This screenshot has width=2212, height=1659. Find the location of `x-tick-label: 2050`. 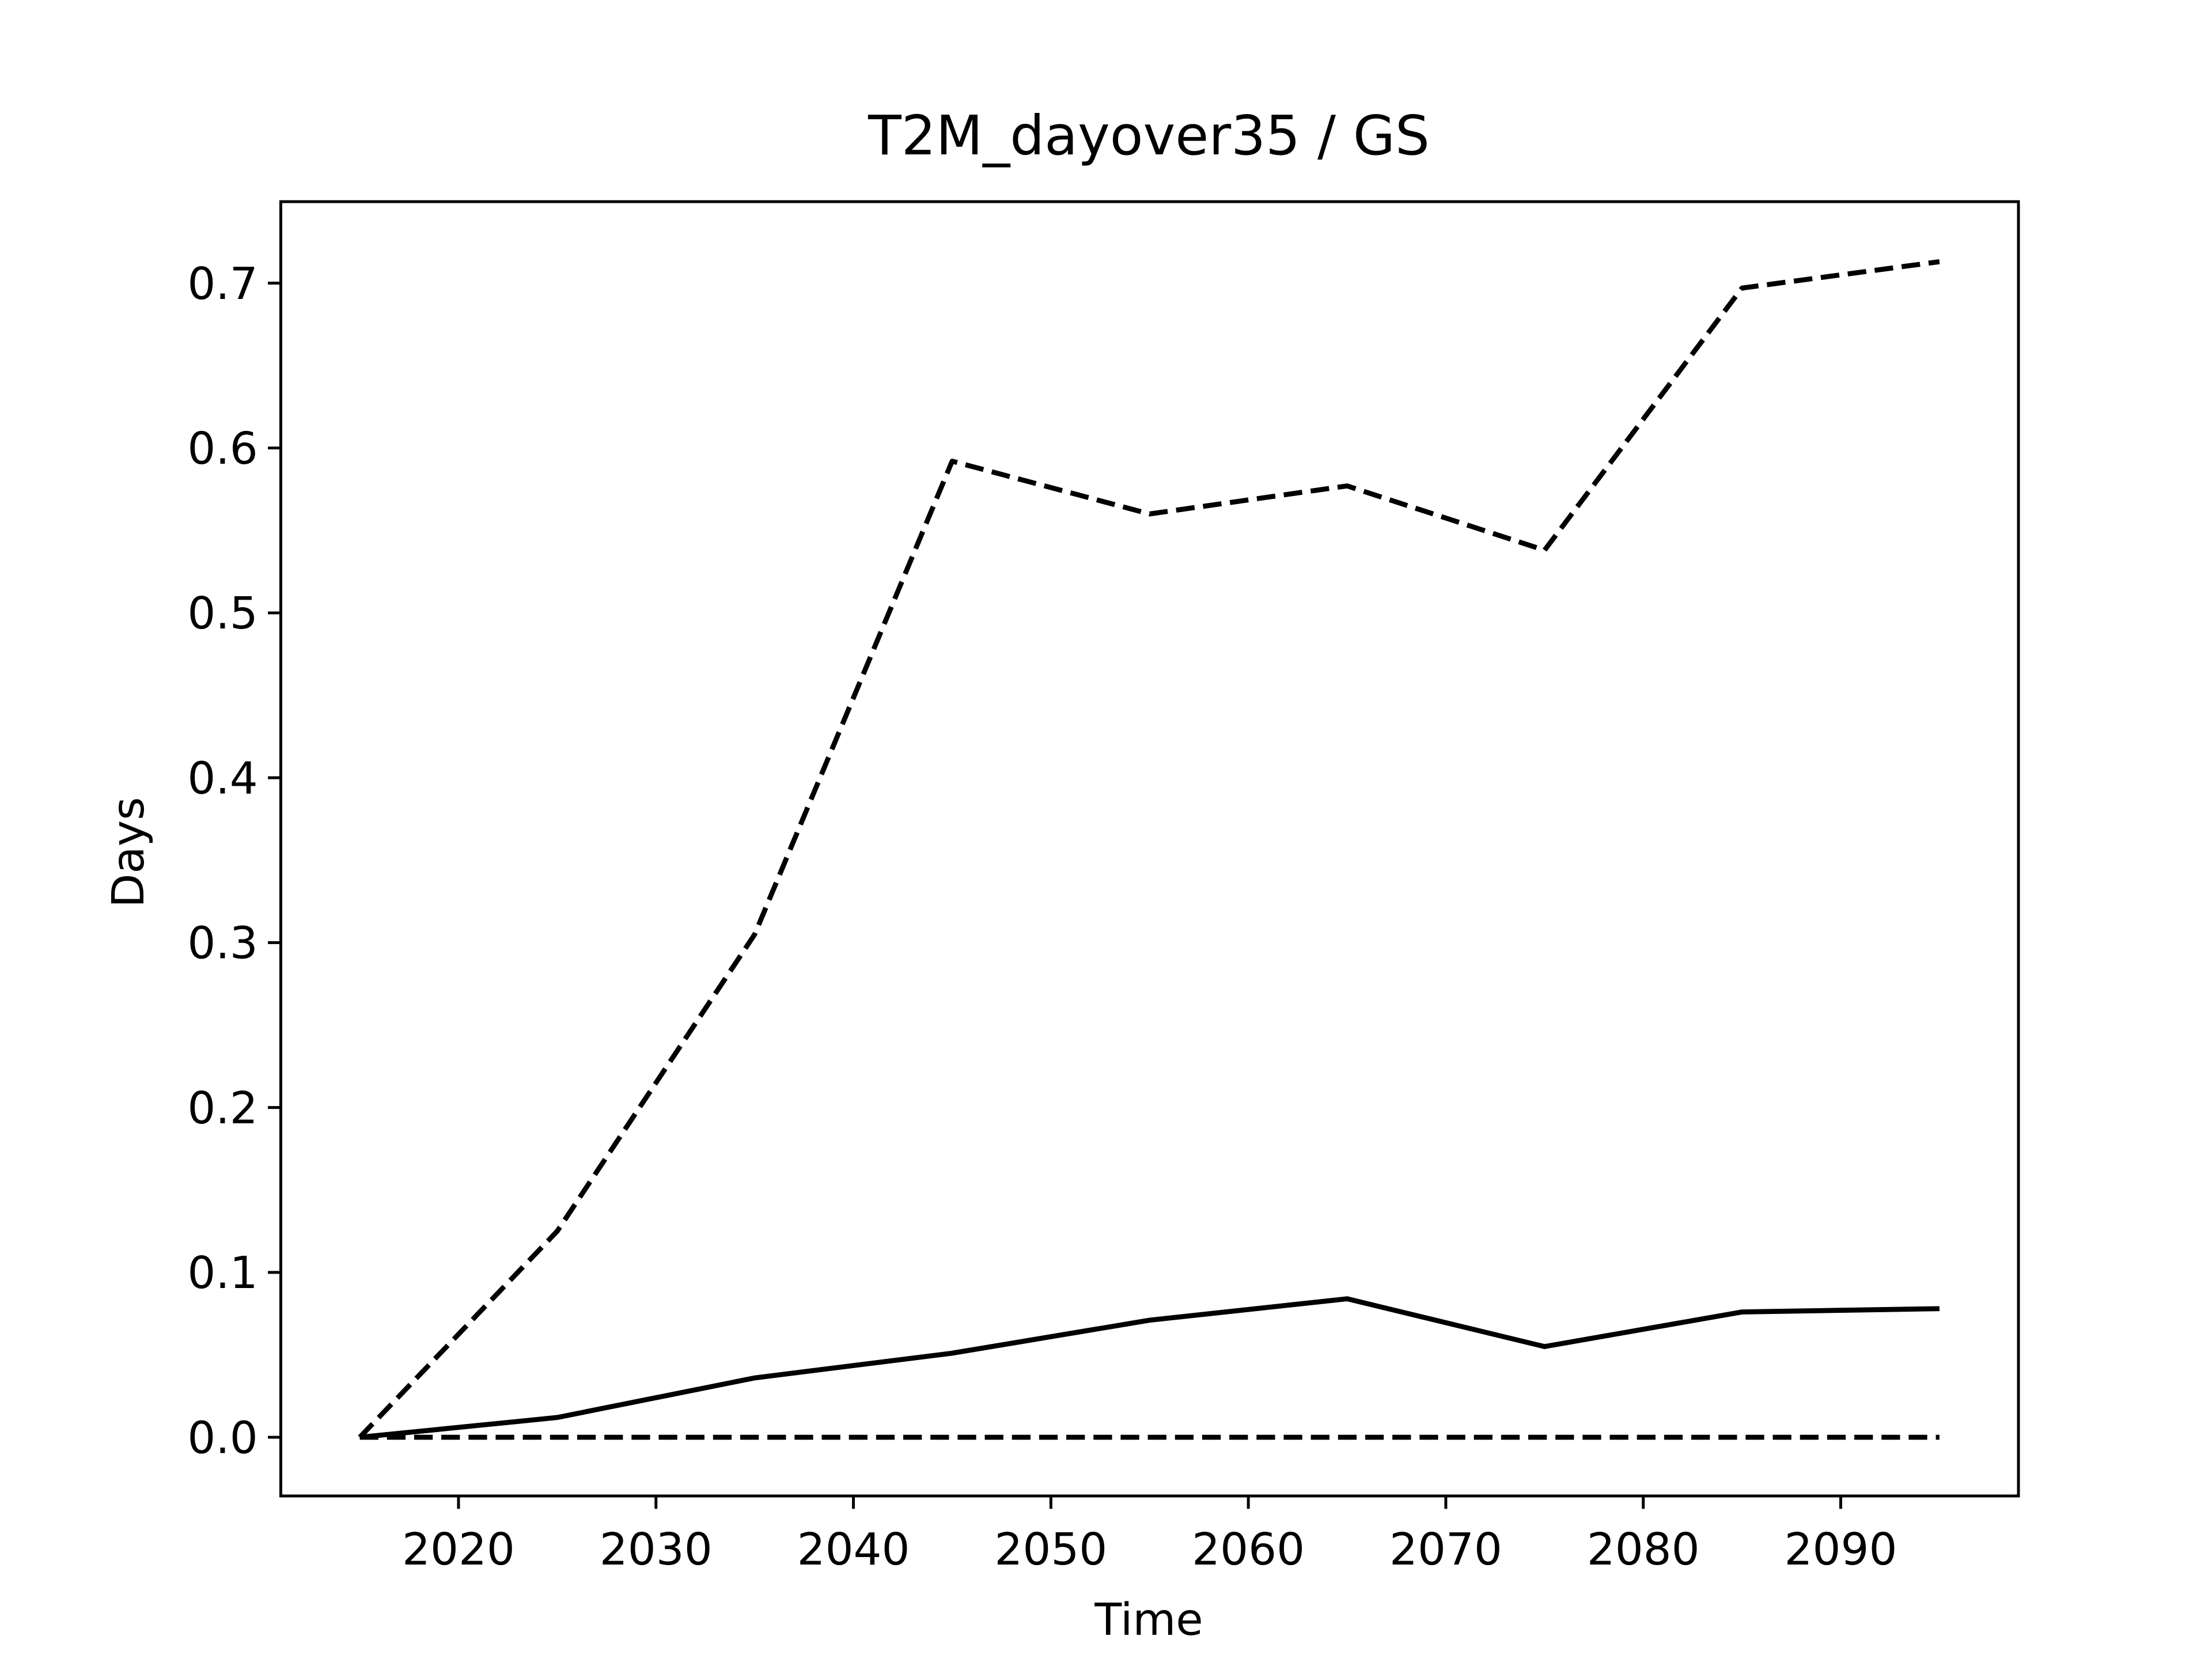

x-tick-label: 2050 is located at coordinates (1050, 1549).